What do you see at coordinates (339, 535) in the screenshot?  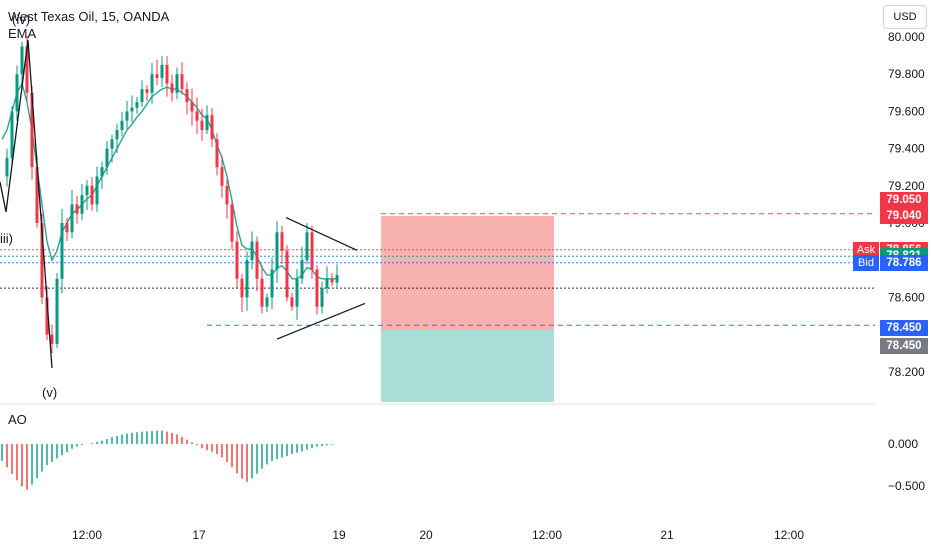 I see `time-tick-label: 19` at bounding box center [339, 535].